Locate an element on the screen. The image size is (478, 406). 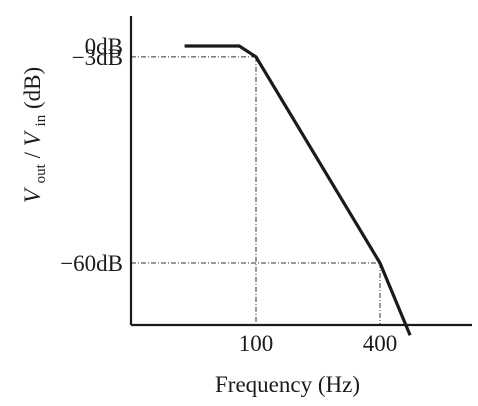
x-tick-label: 400 is located at coordinates (380, 343).